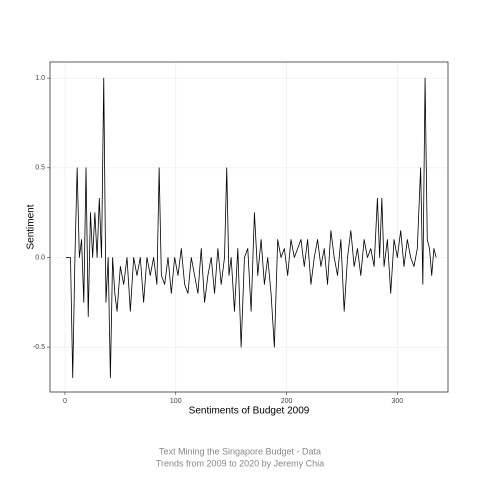 This screenshot has height=480, width=480. What do you see at coordinates (398, 401) in the screenshot?
I see `x-tick-label: 300` at bounding box center [398, 401].